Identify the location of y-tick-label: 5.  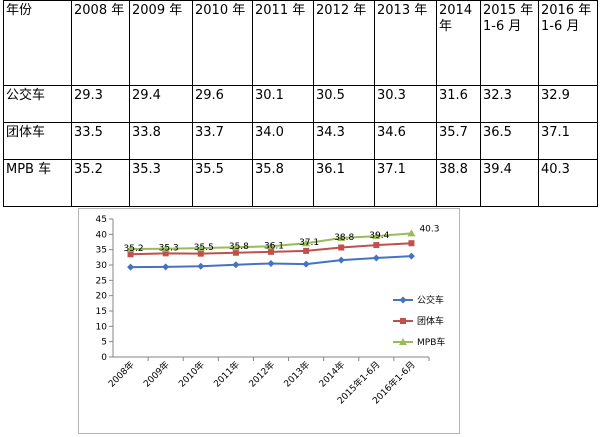
(104, 343).